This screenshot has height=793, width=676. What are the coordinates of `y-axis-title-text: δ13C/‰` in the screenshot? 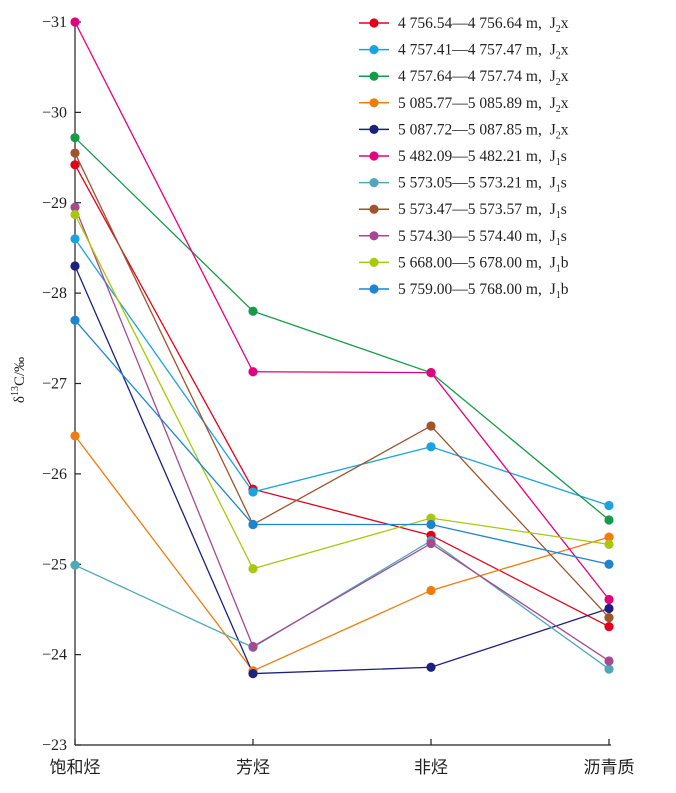 It's located at (19, 380).